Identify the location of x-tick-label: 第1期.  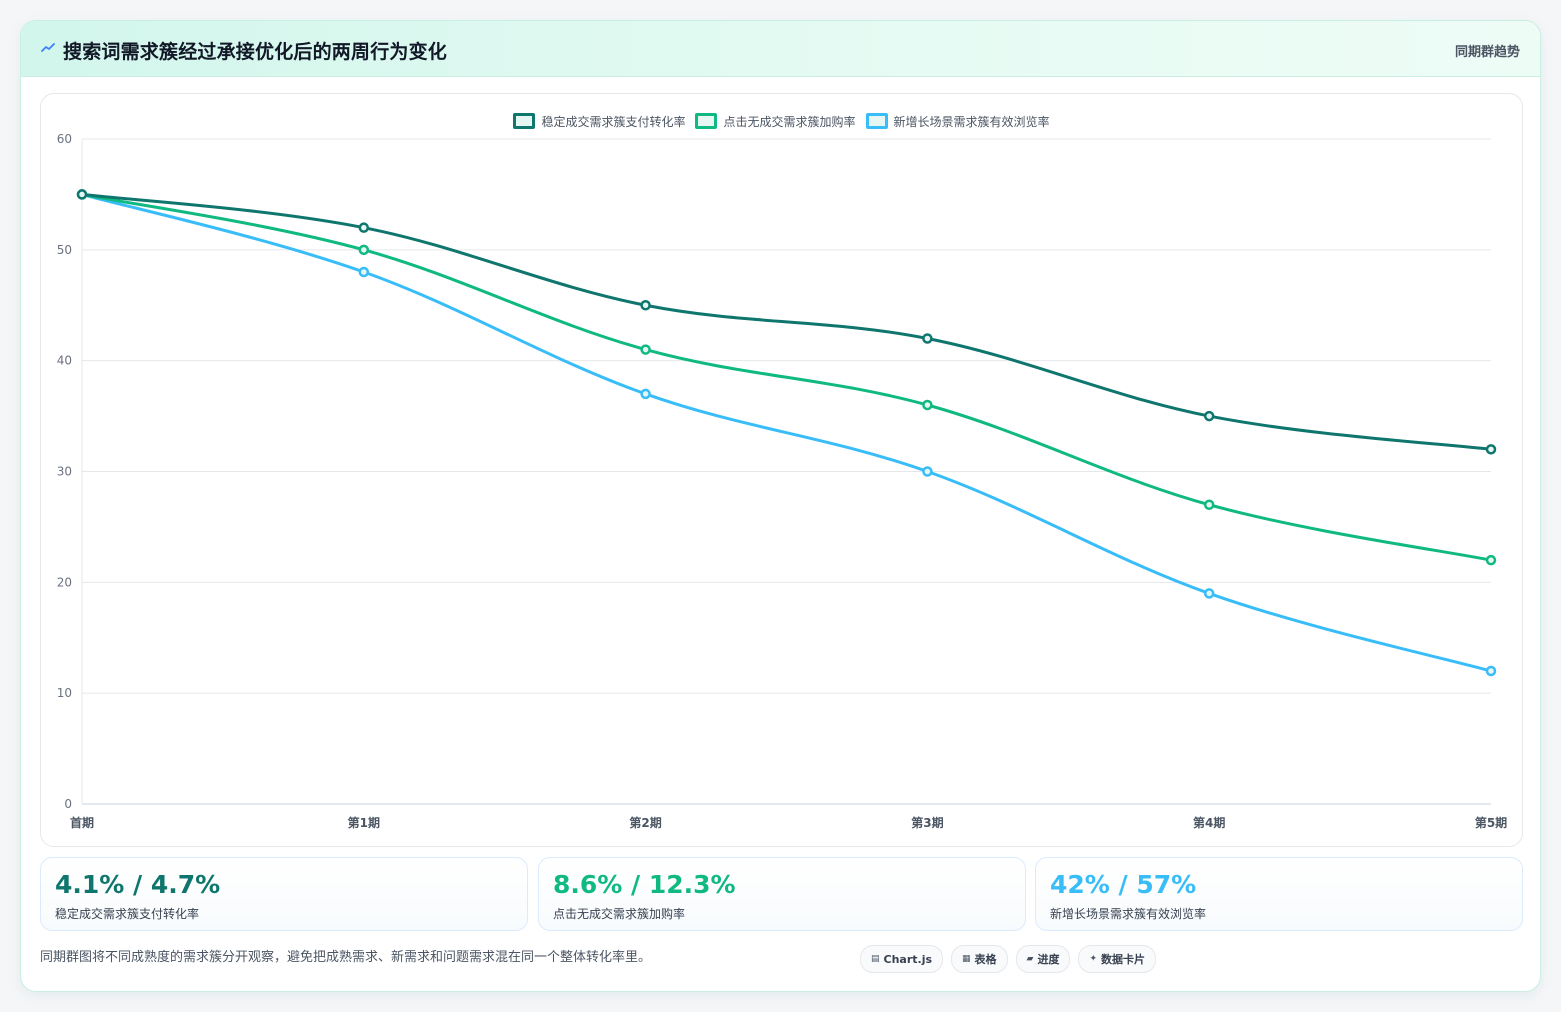
(364, 822).